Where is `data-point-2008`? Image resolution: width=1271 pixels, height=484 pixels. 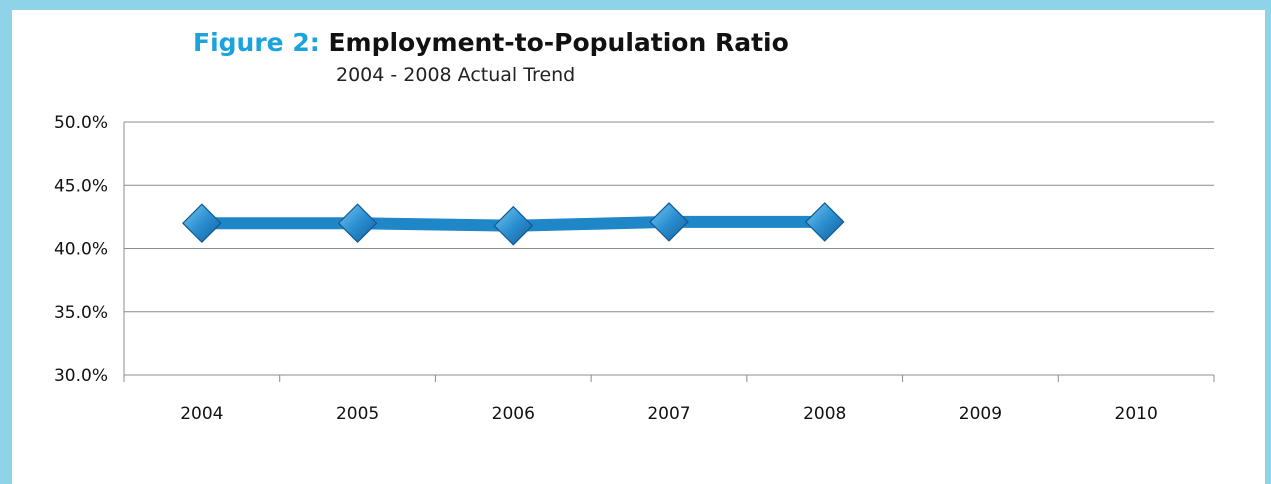
data-point-2008 is located at coordinates (824, 222).